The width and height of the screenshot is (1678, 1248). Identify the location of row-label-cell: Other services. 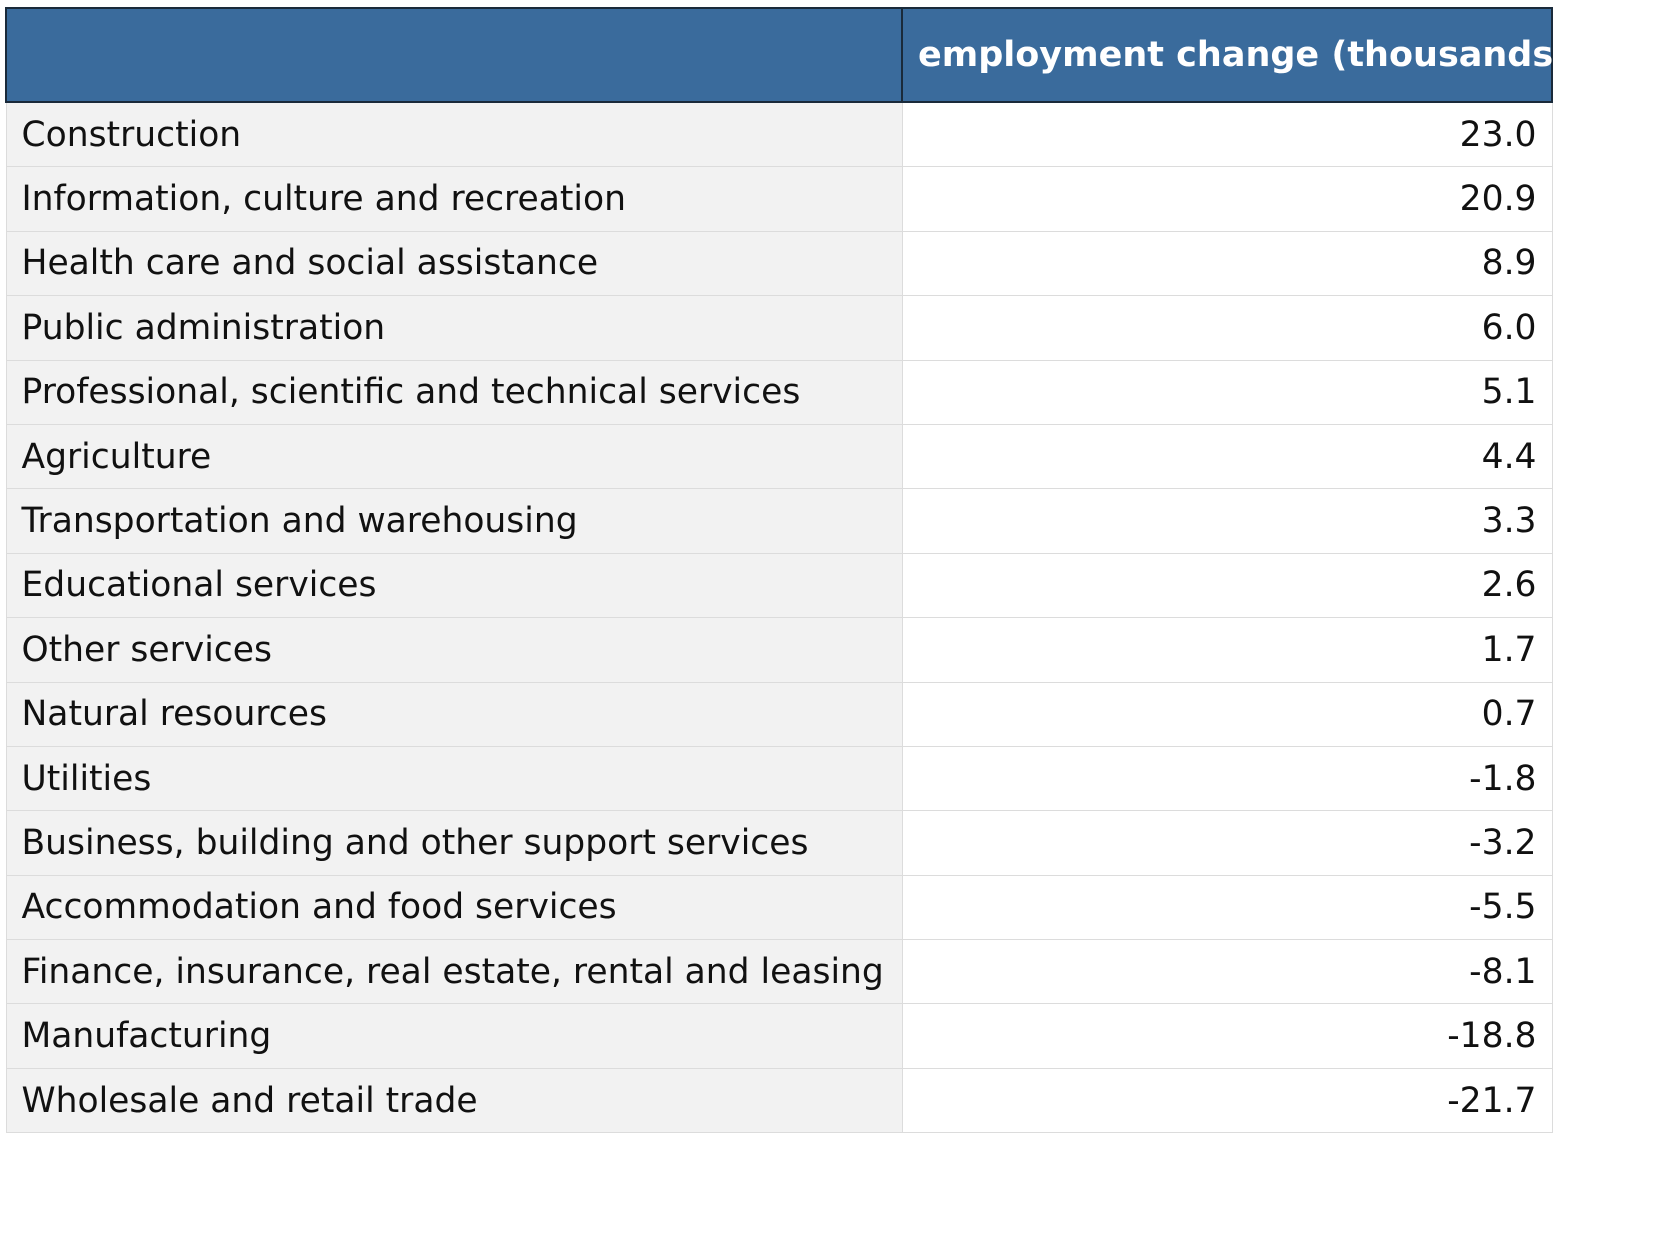
(454, 650).